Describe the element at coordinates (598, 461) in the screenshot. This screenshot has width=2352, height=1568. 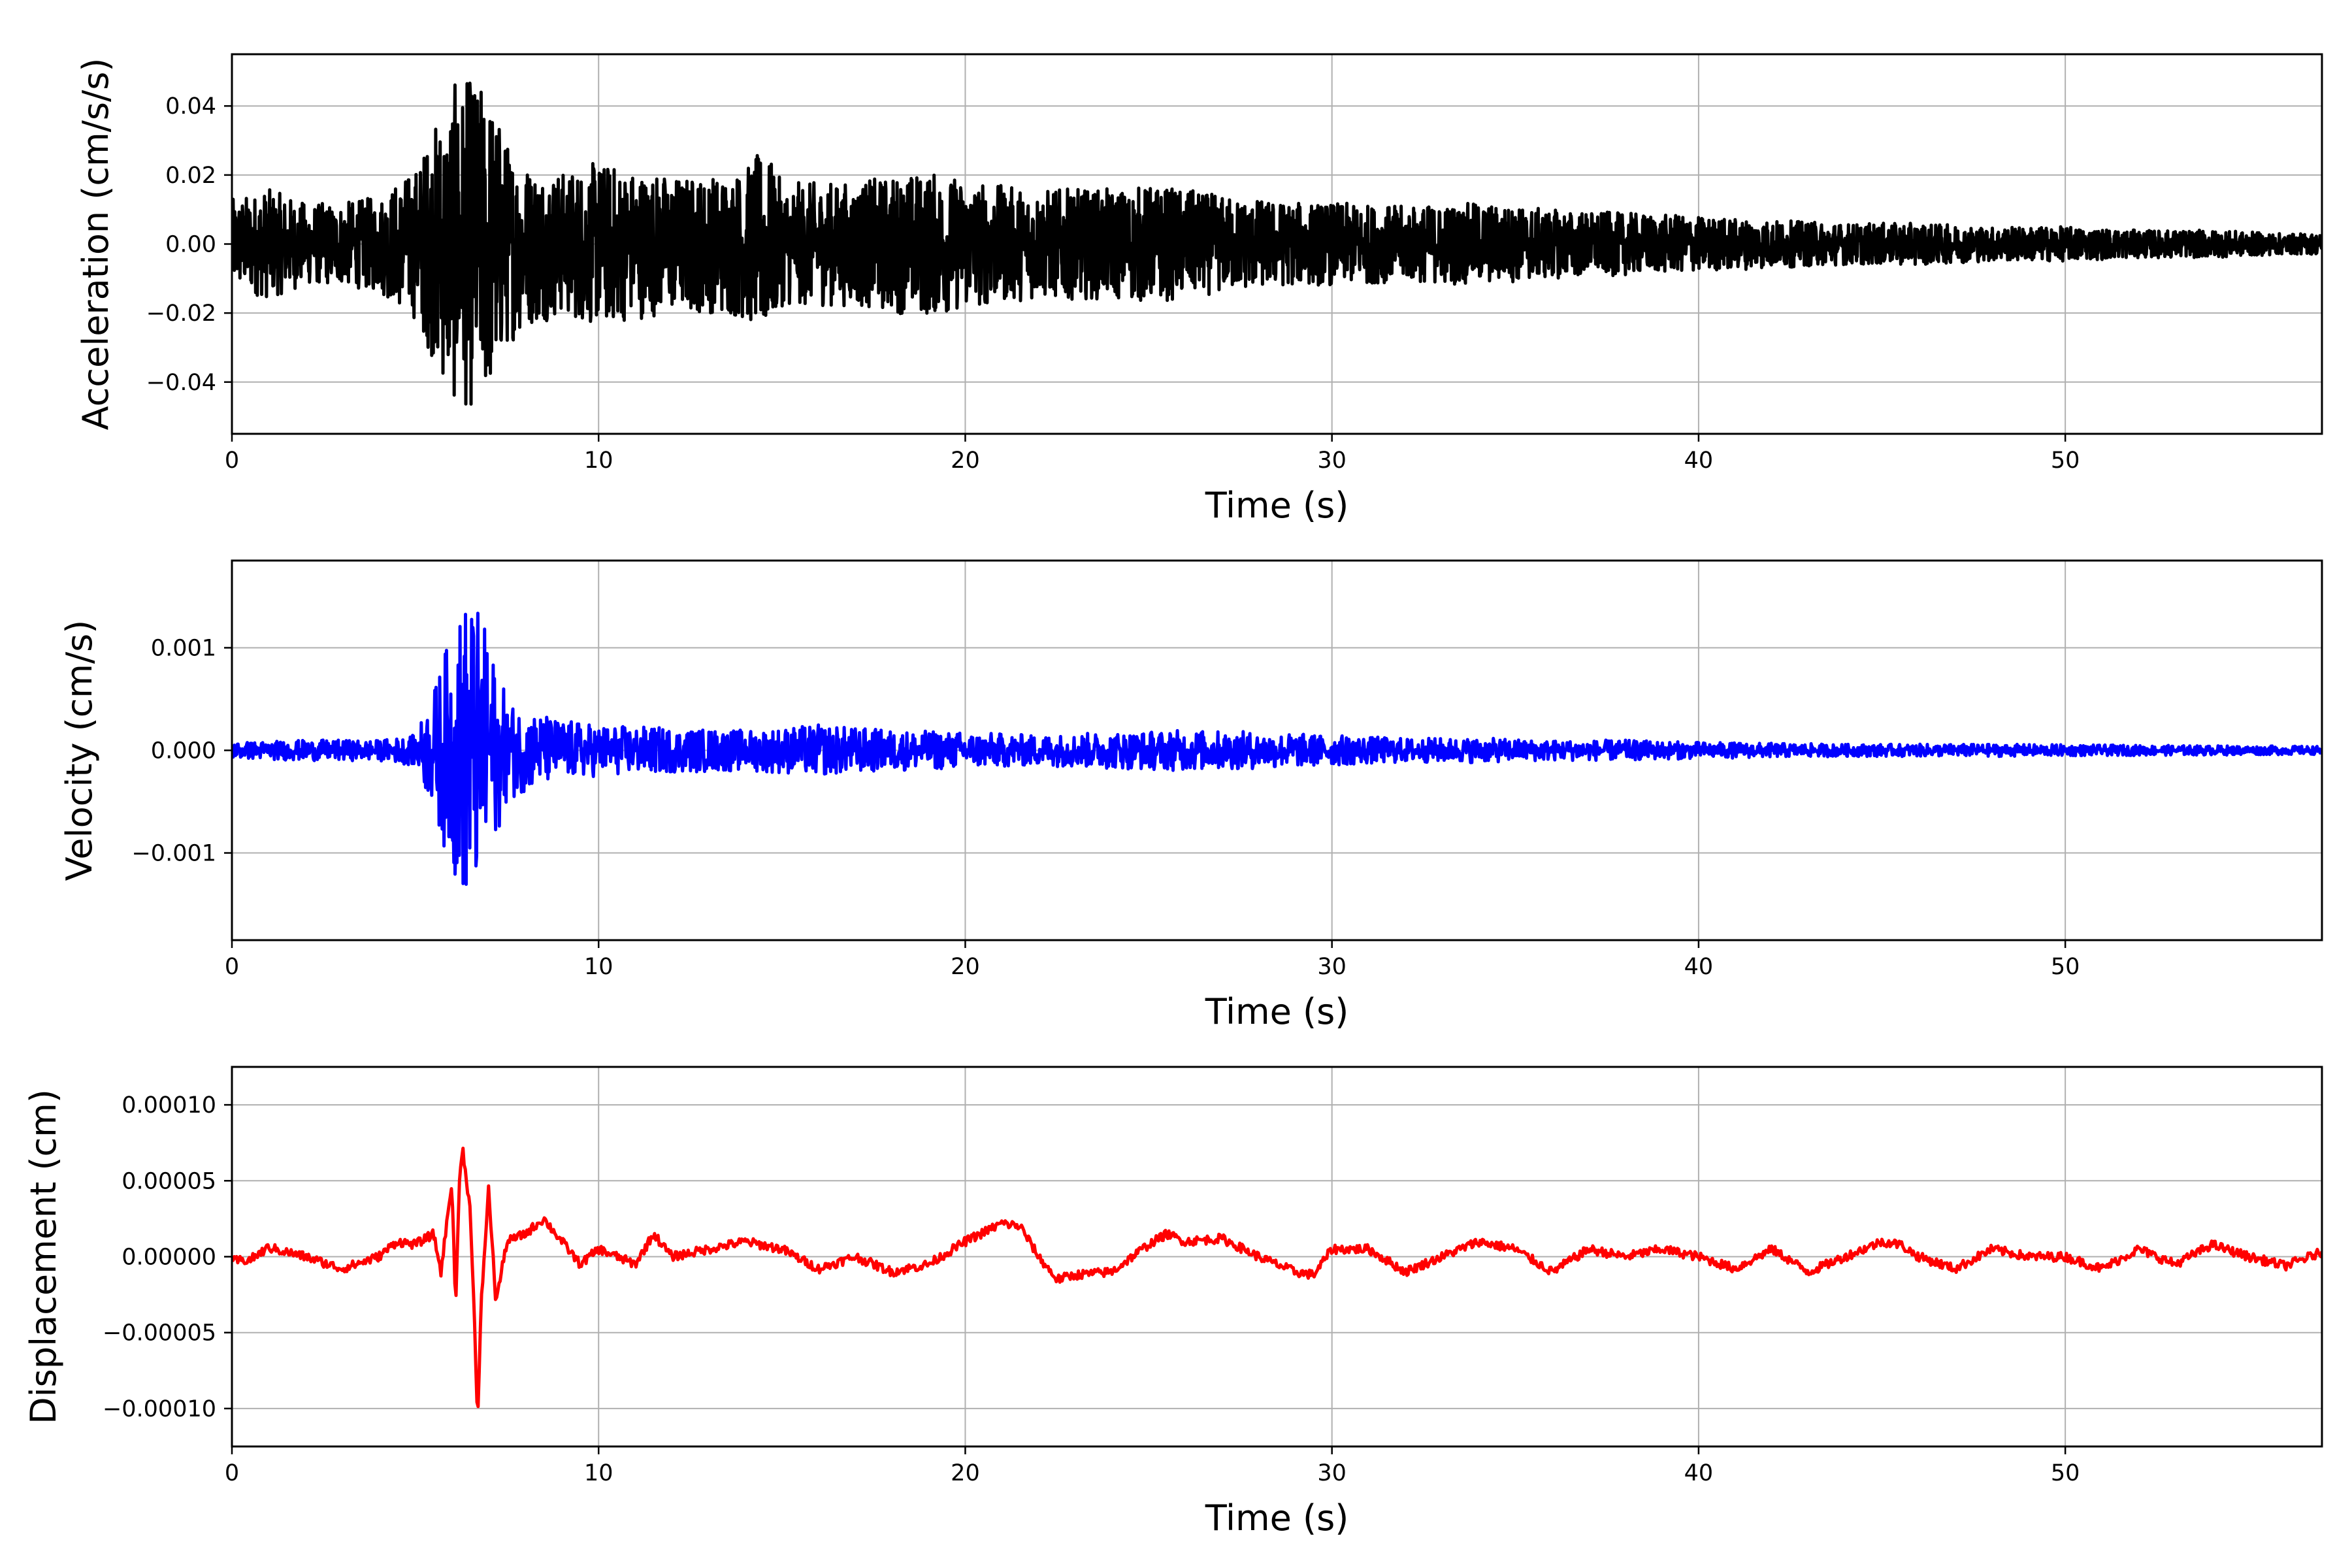
I see `acceleration-x-tick-label: 10` at that location.